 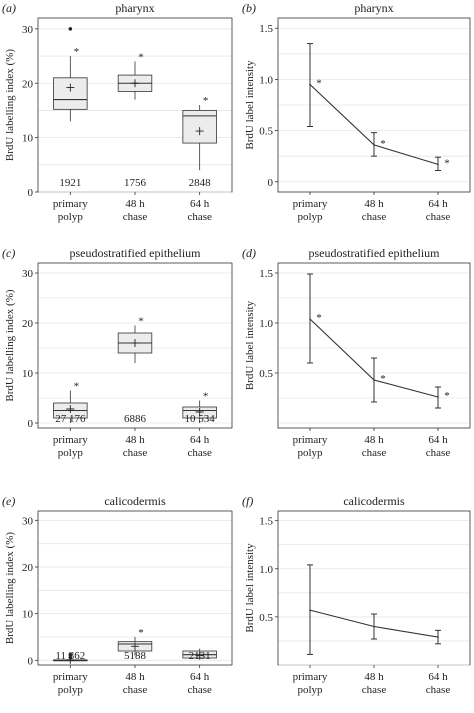 I want to click on sample-size-label: 2848, so click(x=200, y=183).